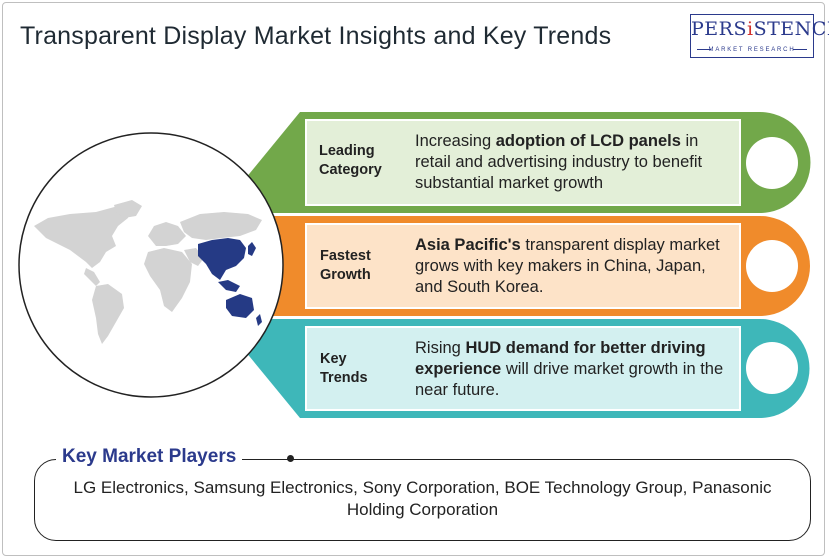 The height and width of the screenshot is (560, 829). Describe the element at coordinates (92, 277) in the screenshot. I see `map-central-america` at that location.